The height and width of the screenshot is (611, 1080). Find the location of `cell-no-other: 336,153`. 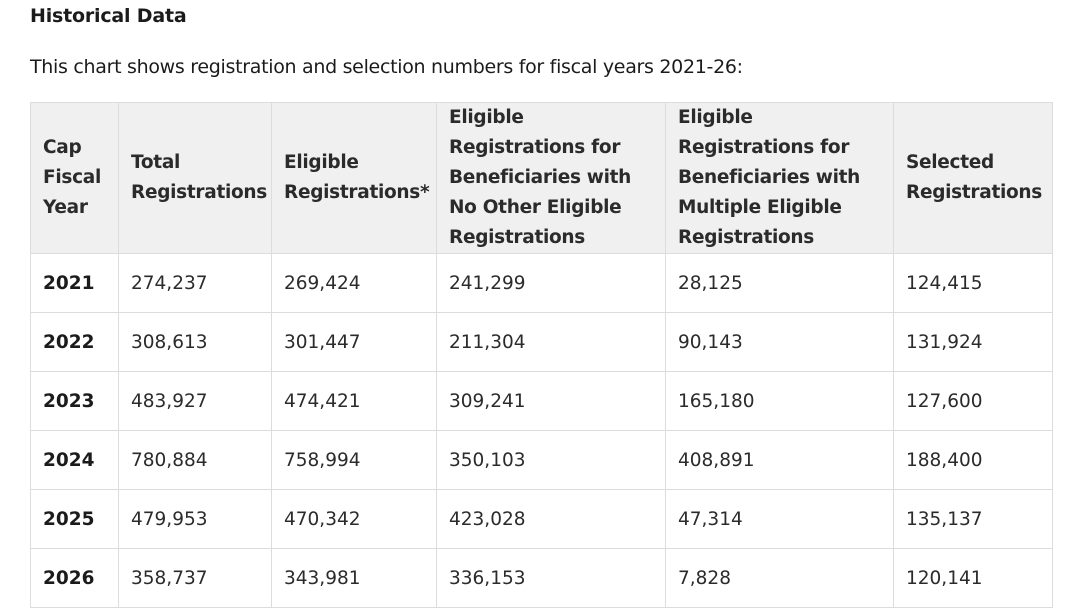

cell-no-other: 336,153 is located at coordinates (551, 578).